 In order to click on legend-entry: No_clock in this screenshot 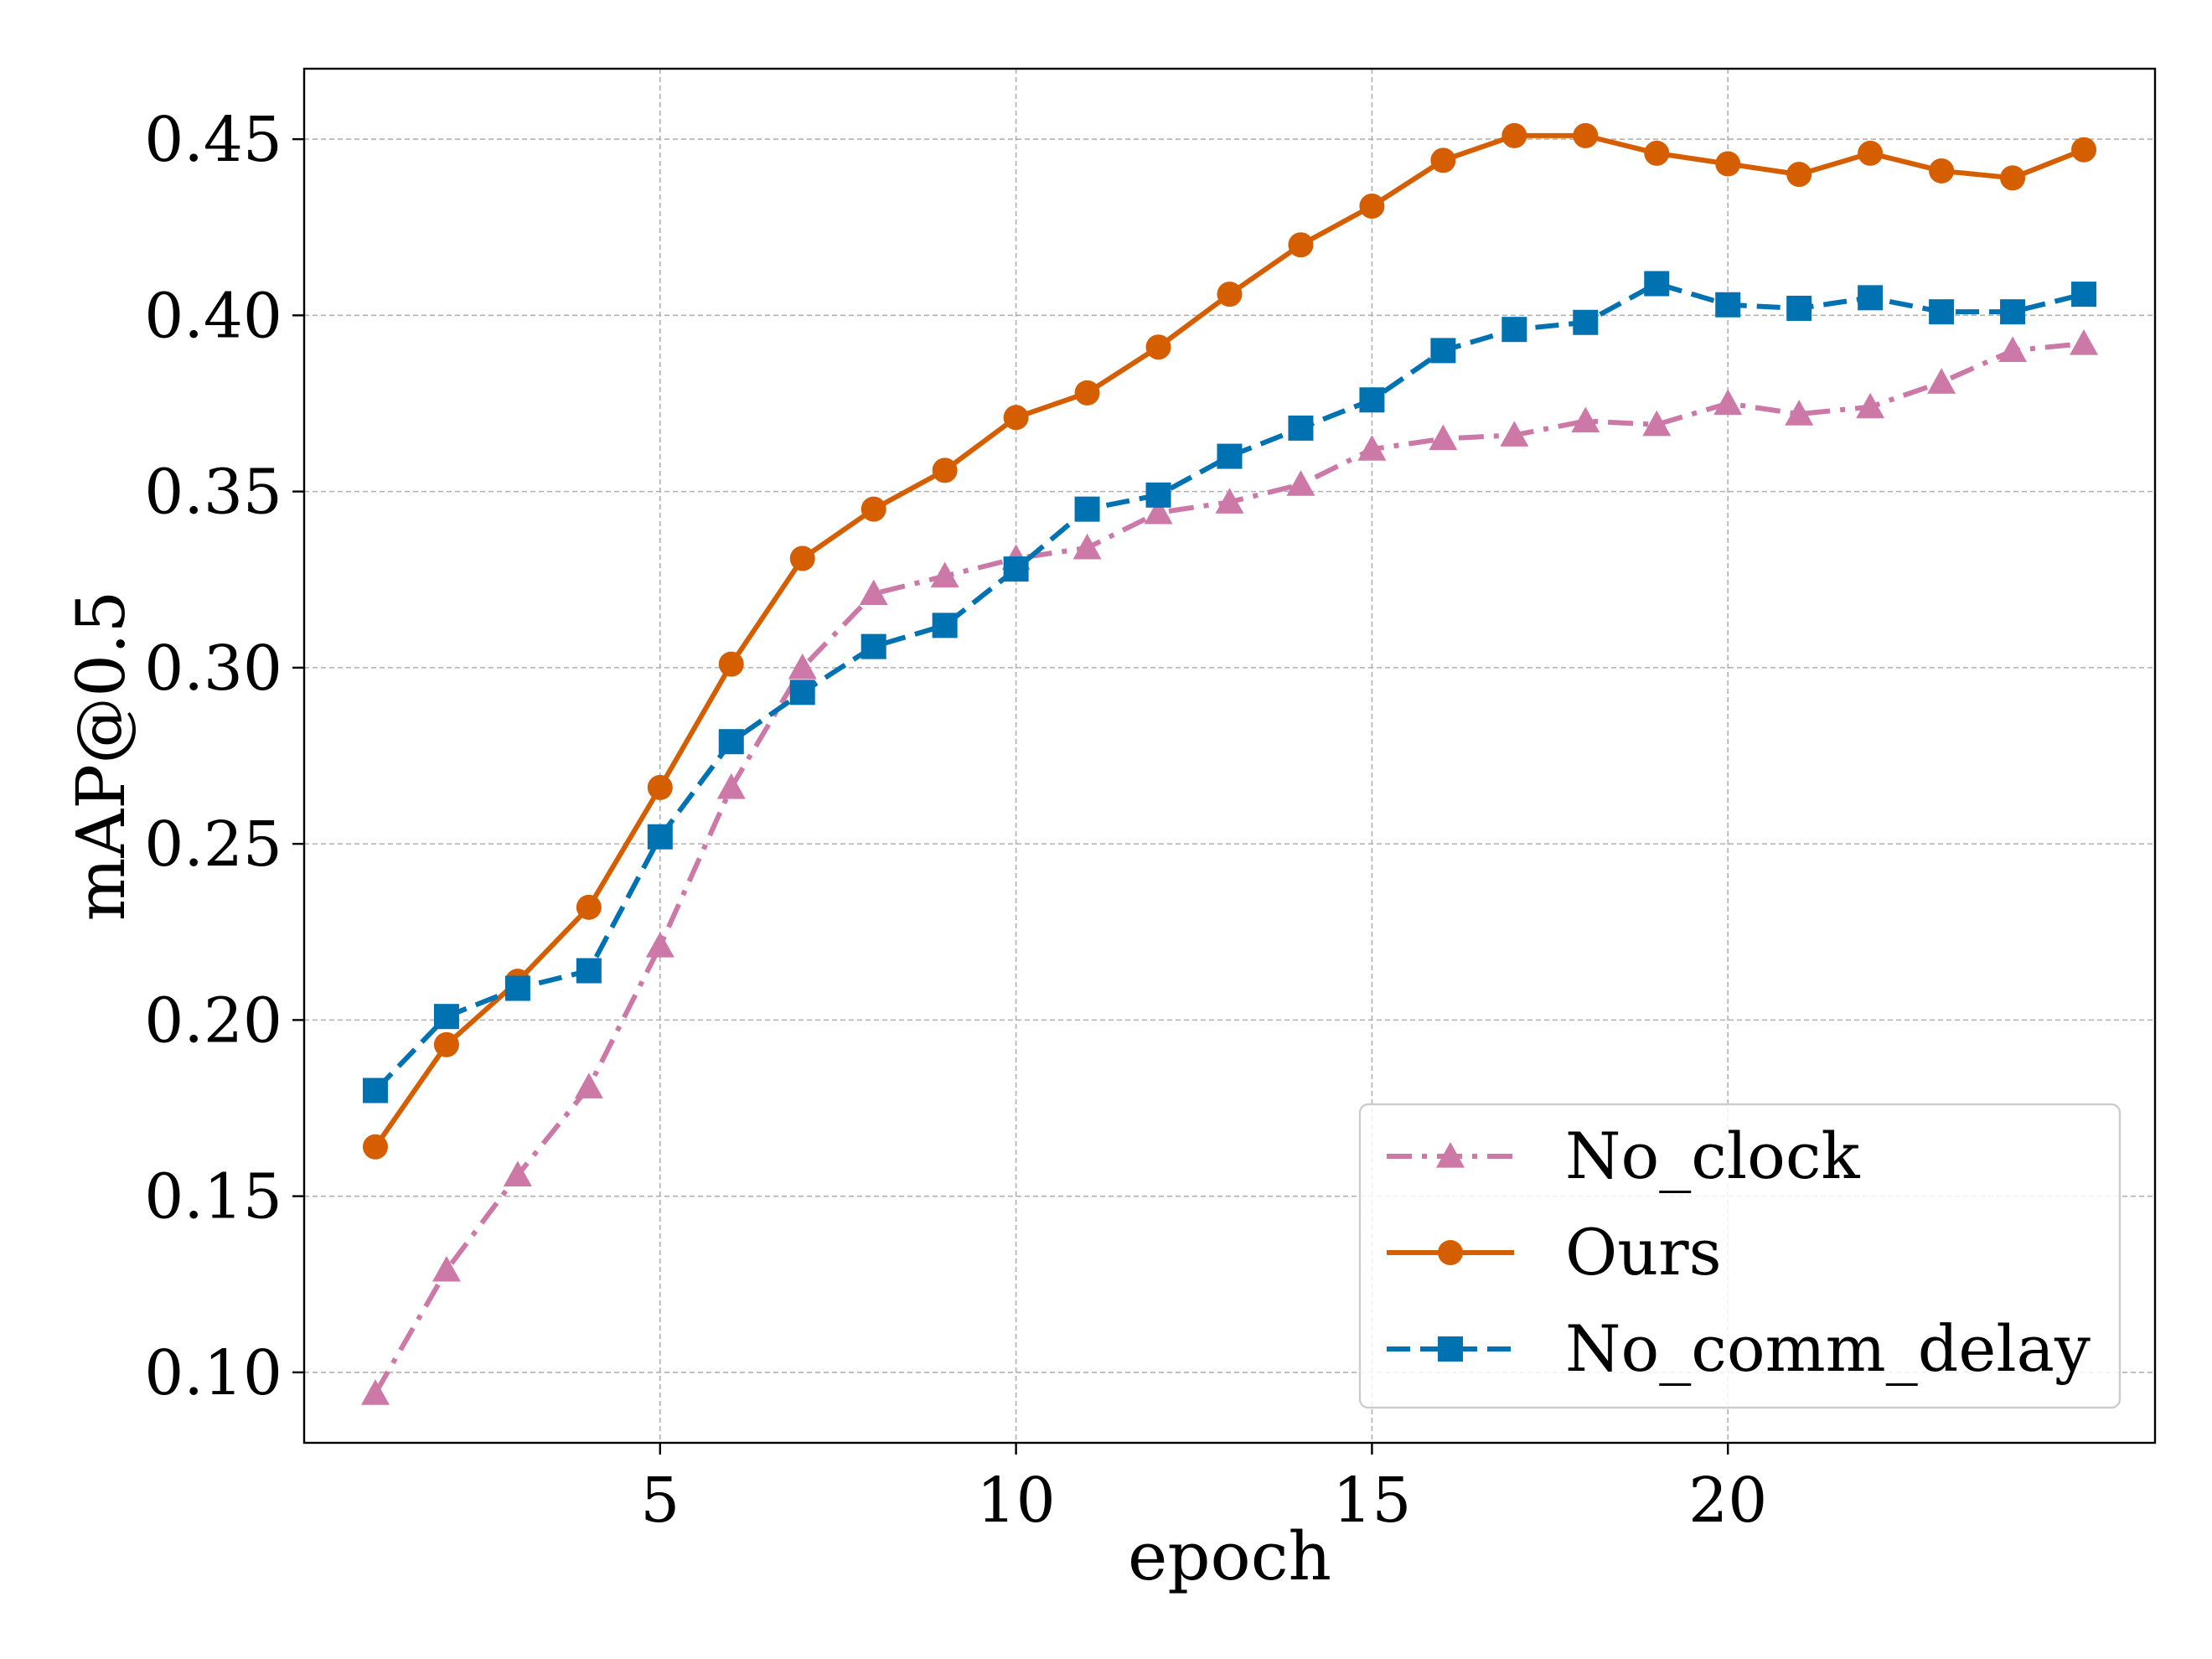, I will do `click(1623, 1156)`.